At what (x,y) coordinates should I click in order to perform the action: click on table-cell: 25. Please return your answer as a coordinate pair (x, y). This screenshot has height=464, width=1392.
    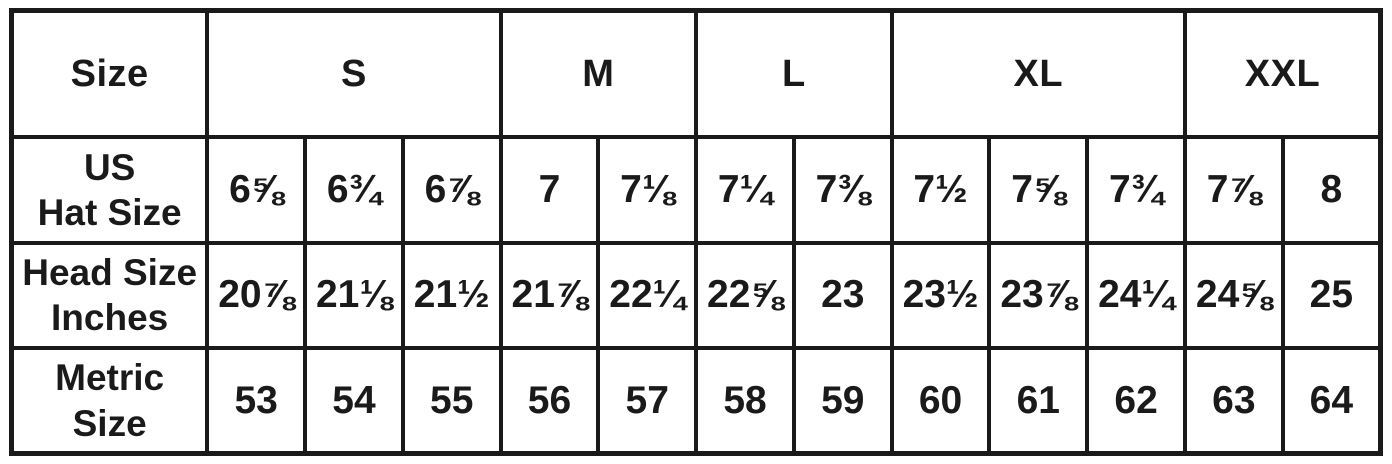
    Looking at the image, I should click on (1331, 295).